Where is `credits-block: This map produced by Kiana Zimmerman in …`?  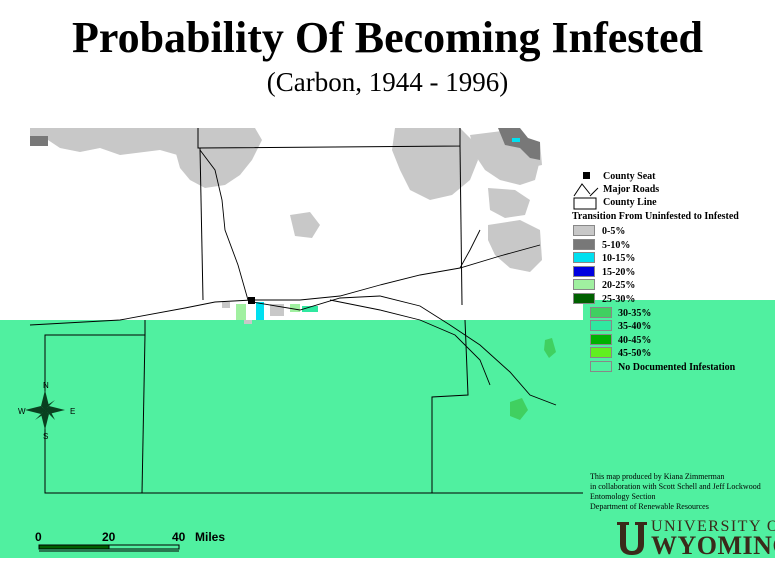
credits-block: This map produced by Kiana Zimmerman in … is located at coordinates (675, 492).